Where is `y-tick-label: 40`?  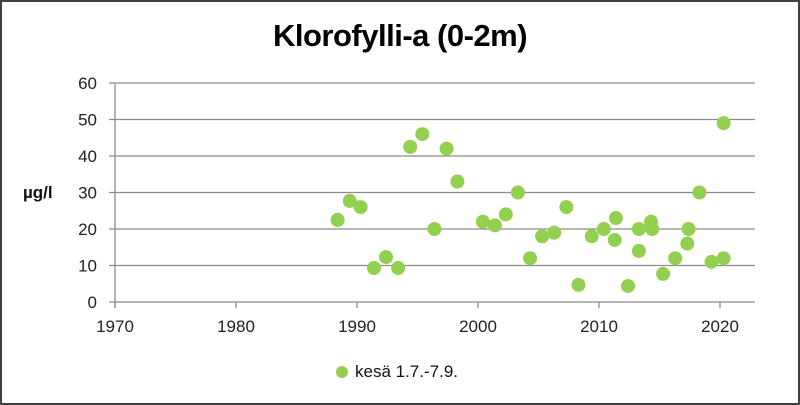
y-tick-label: 40 is located at coordinates (87, 156).